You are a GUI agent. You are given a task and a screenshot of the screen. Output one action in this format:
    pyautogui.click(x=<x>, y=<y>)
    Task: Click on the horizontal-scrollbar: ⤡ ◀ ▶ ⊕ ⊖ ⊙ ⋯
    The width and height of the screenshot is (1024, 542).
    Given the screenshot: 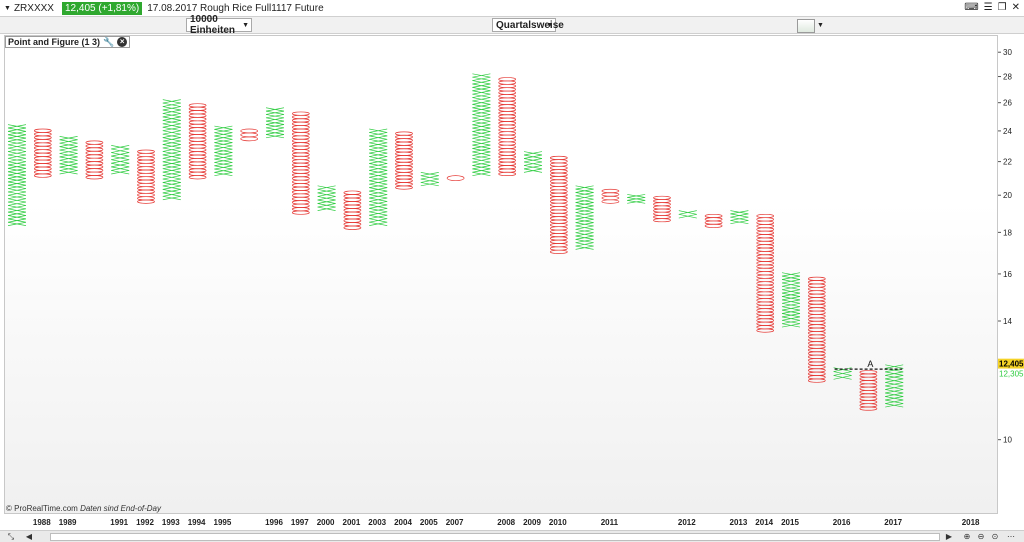 What is the action you would take?
    pyautogui.click(x=512, y=536)
    